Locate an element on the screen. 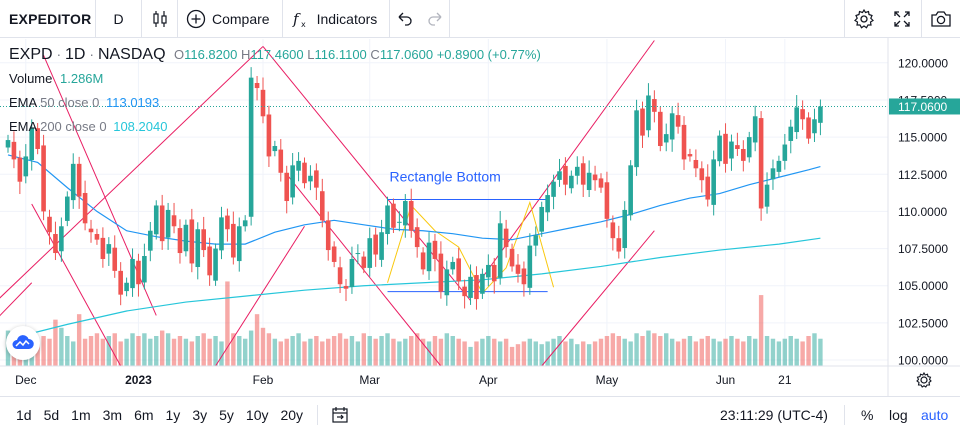 This screenshot has width=960, height=433. tradingview-logo is located at coordinates (23, 343).